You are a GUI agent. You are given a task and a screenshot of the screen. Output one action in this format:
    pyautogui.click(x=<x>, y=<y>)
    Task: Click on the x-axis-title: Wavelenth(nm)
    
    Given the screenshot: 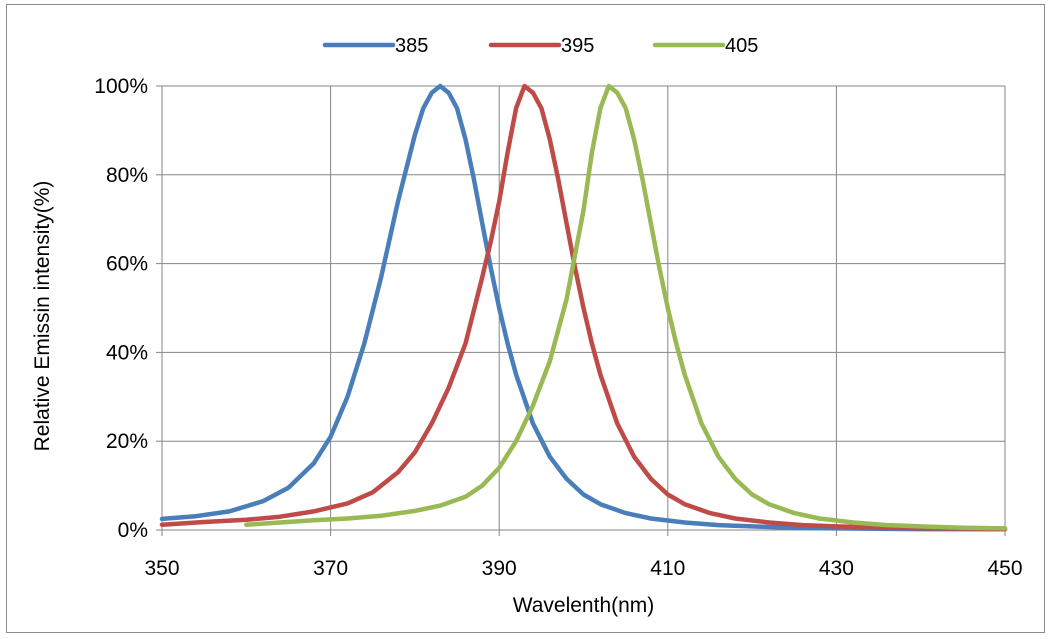 What is the action you would take?
    pyautogui.click(x=584, y=605)
    